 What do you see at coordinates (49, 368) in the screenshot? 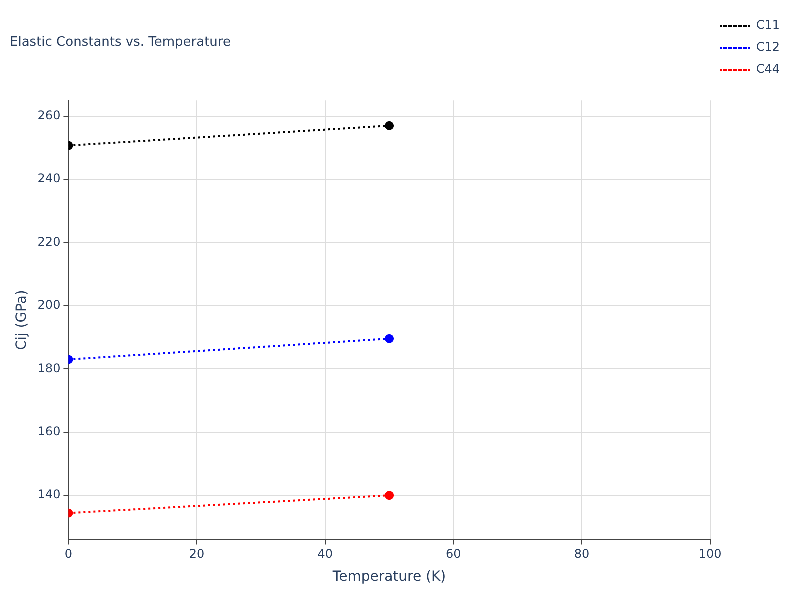
I see `y-tick-label: 180` at bounding box center [49, 368].